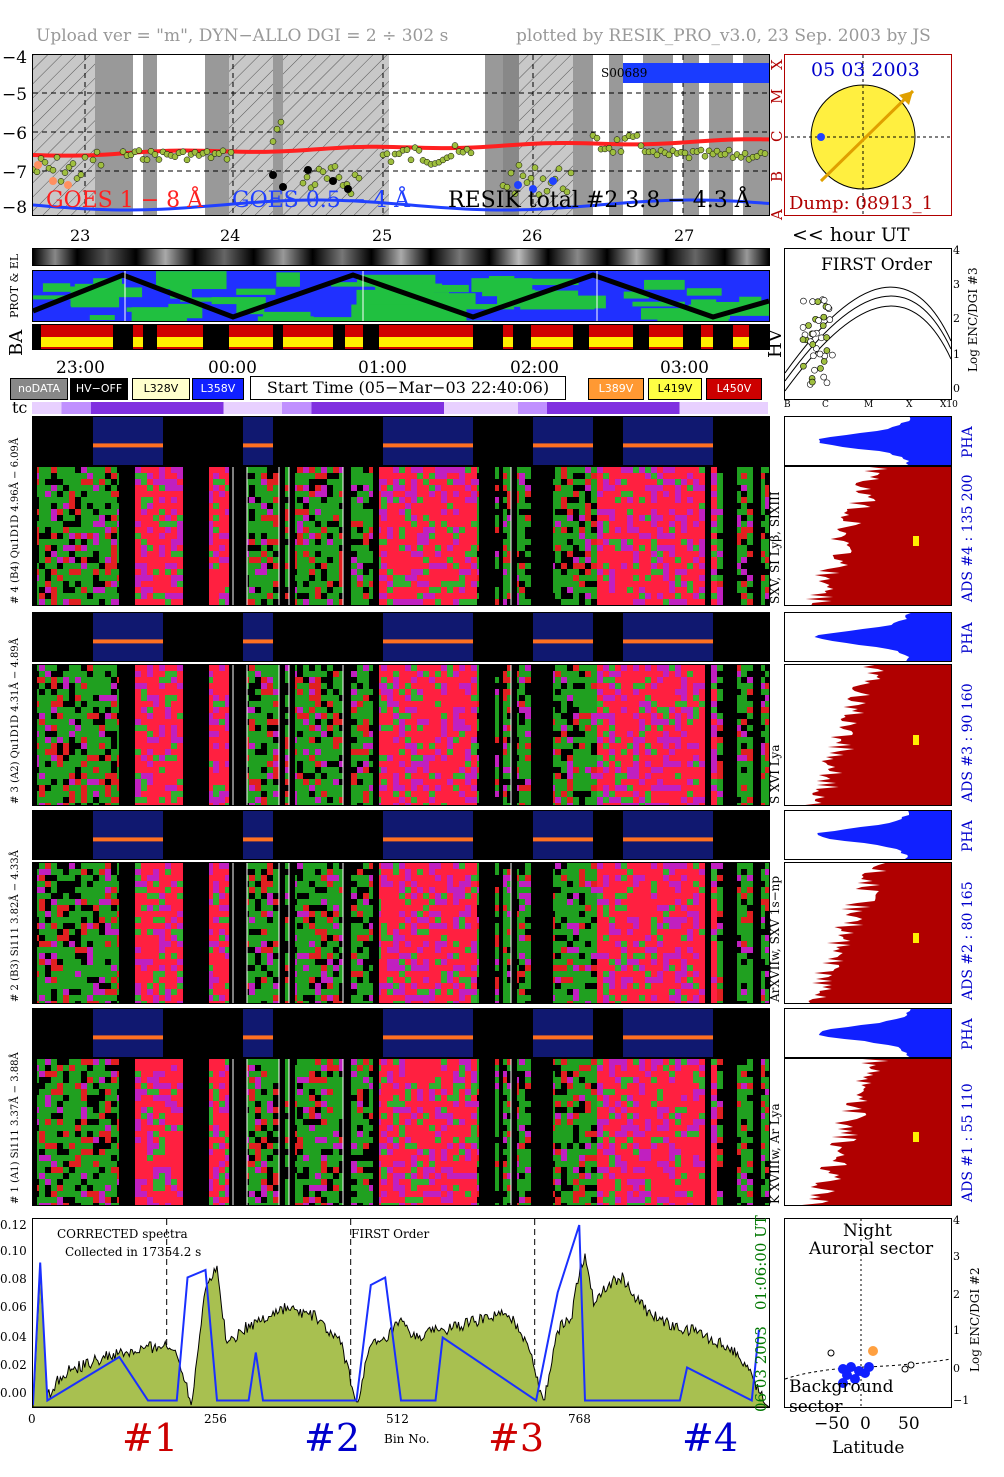  What do you see at coordinates (949, 405) in the screenshot?
I see `fo-xtick: X10` at bounding box center [949, 405].